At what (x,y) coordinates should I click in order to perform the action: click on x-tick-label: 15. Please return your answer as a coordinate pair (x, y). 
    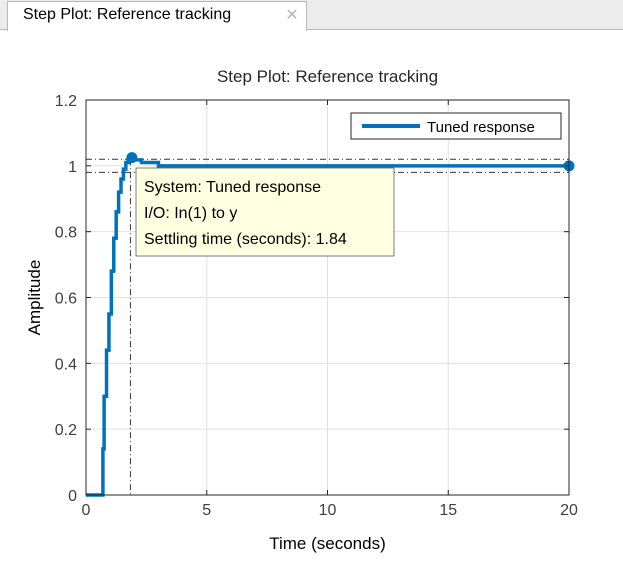
    Looking at the image, I should click on (448, 510).